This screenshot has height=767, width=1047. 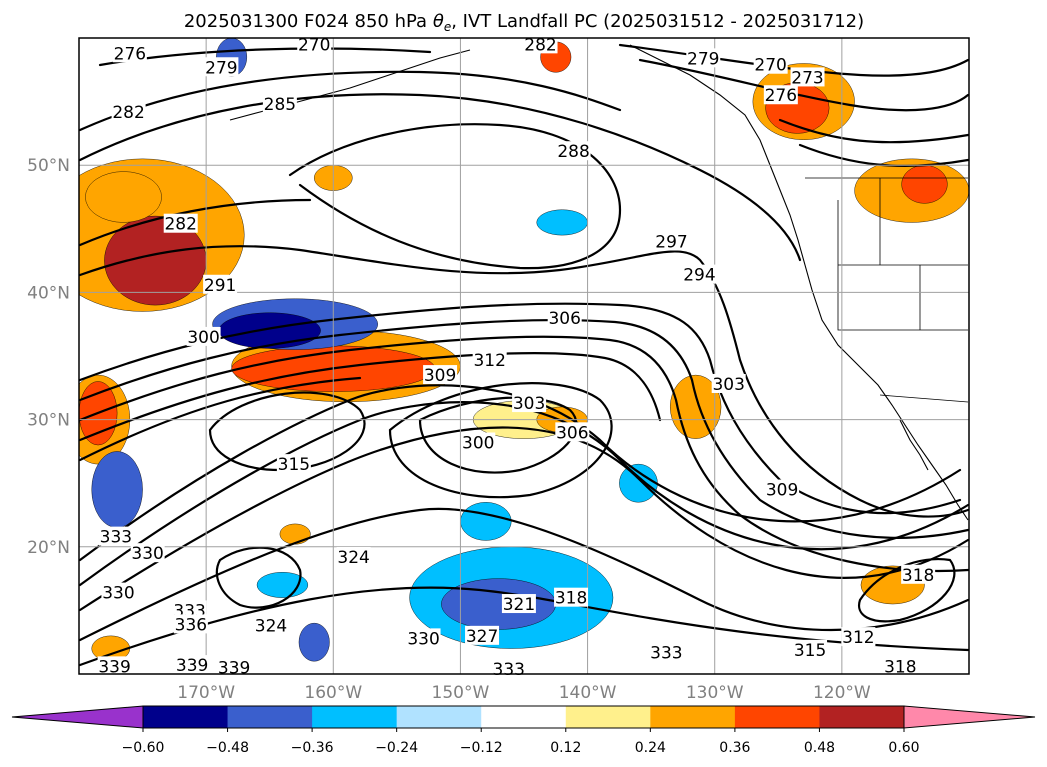 I want to click on contour-label: 324, so click(x=353, y=558).